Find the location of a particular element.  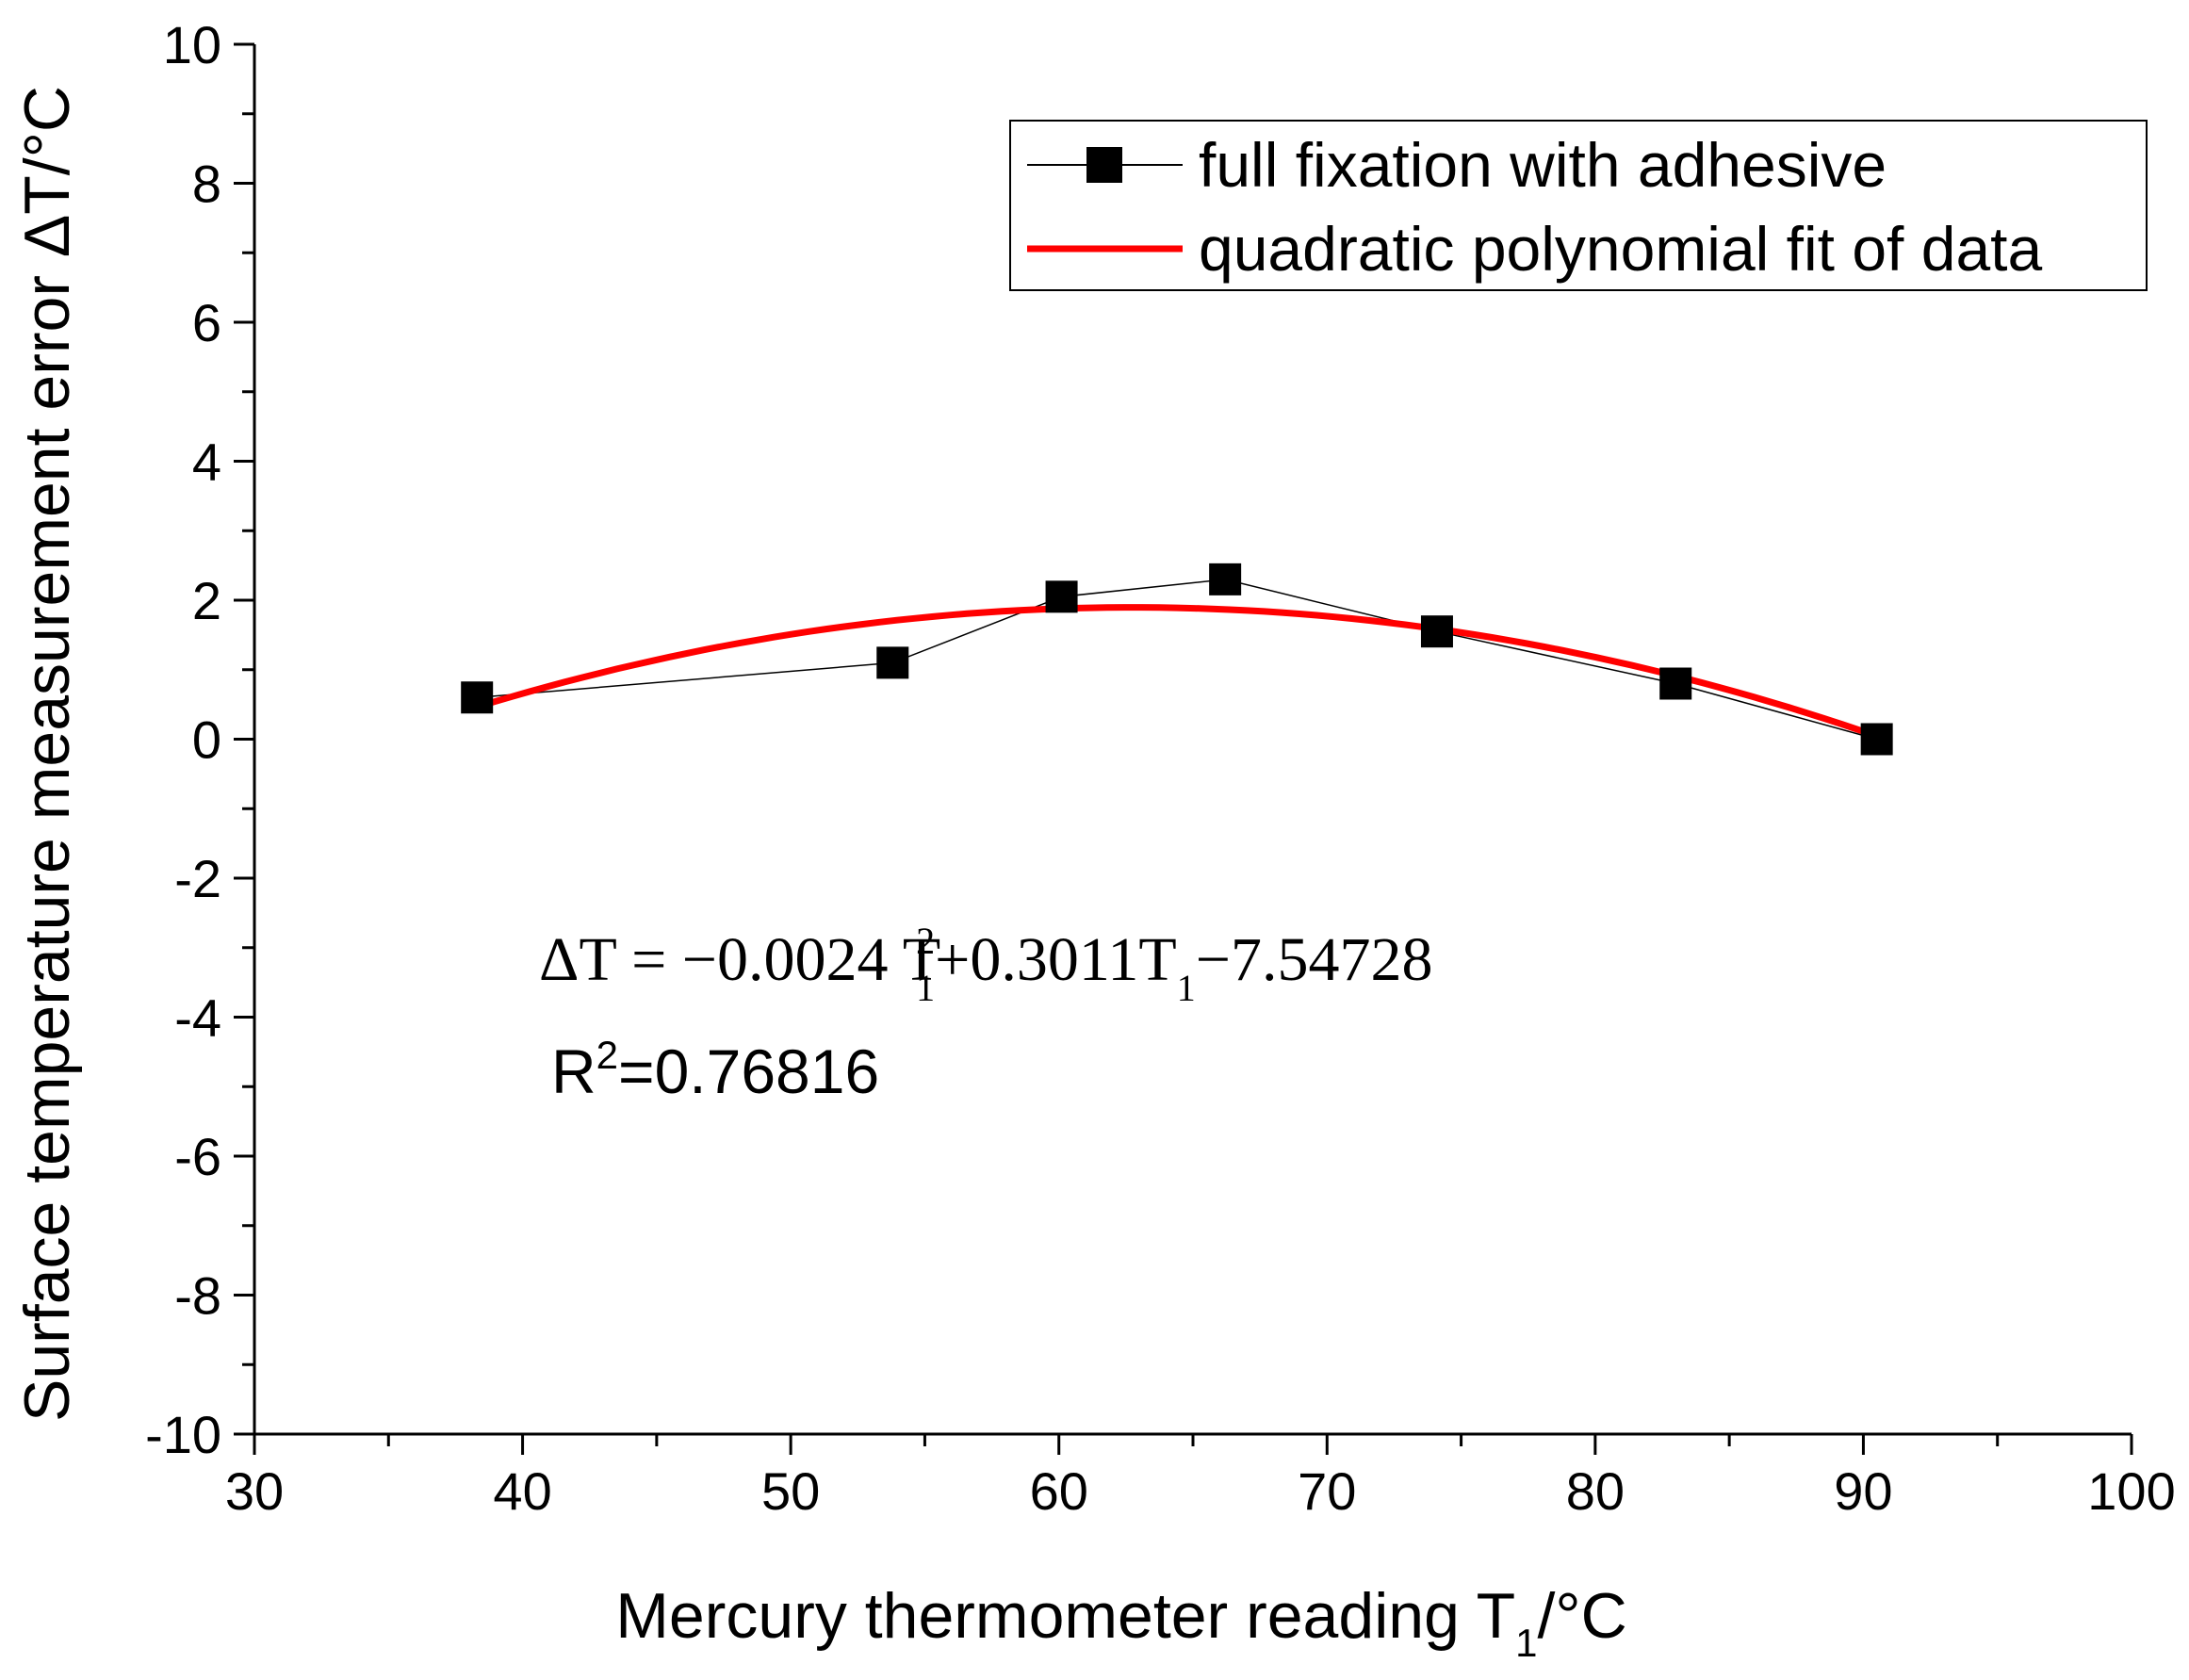

plot-area is located at coordinates (1177, 659).